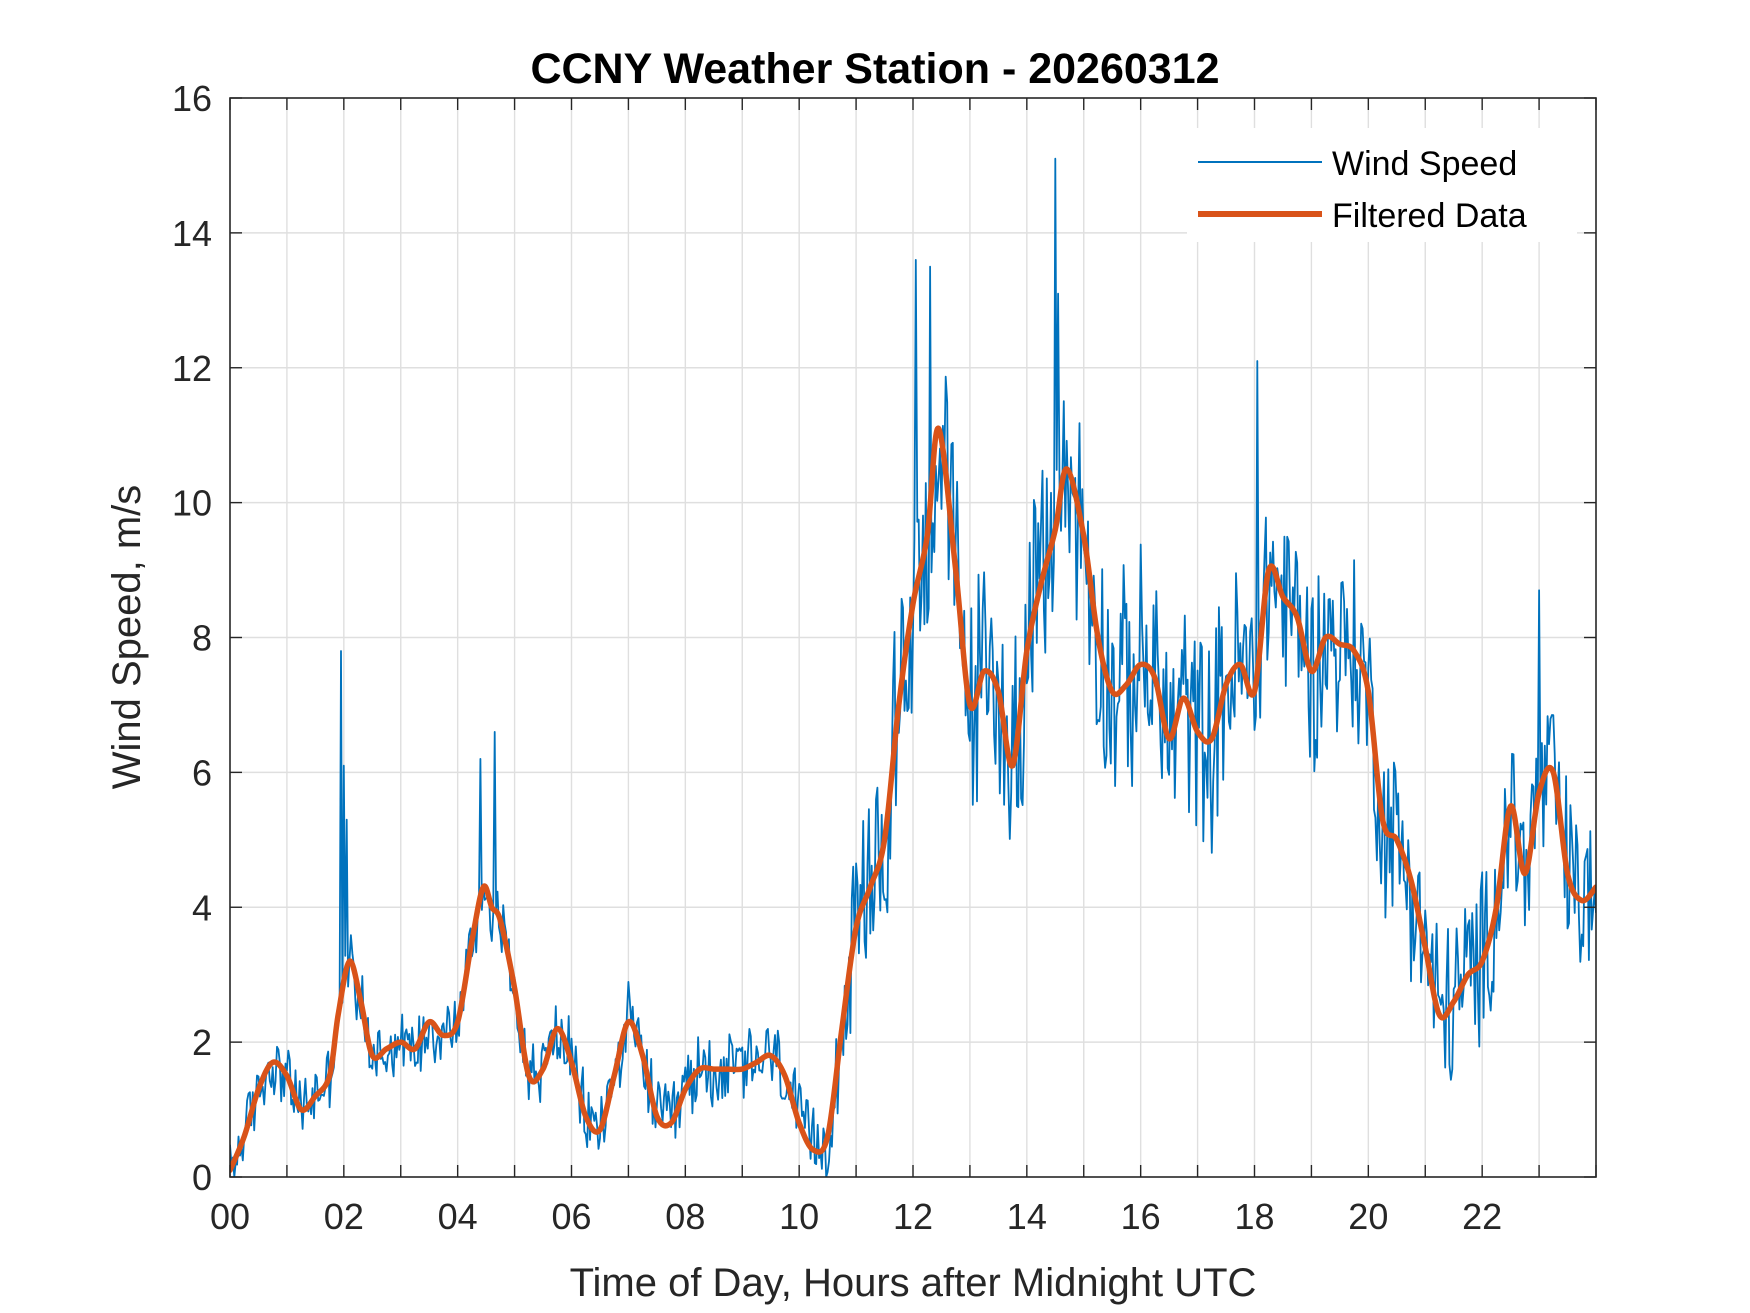  Describe the element at coordinates (874, 69) in the screenshot. I see `chart-title: CCNY Weather Station - 20260312` at that location.